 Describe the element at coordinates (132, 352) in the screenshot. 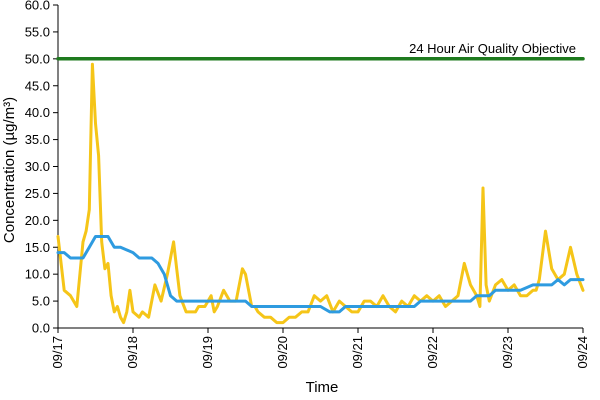

I see `x-tick-label: 09/18` at that location.